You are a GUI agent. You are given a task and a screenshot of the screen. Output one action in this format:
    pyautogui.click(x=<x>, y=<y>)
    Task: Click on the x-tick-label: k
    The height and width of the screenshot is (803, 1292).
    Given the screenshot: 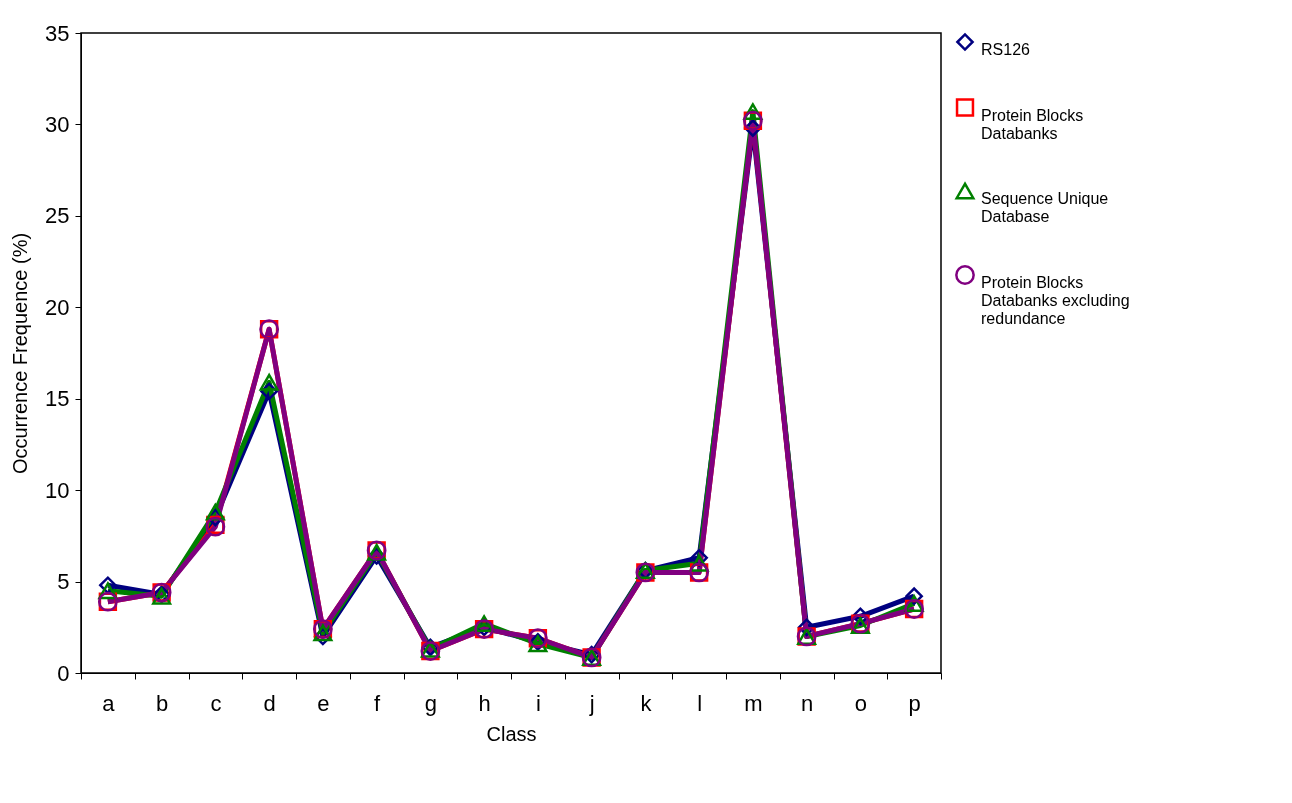 What is the action you would take?
    pyautogui.click(x=646, y=703)
    